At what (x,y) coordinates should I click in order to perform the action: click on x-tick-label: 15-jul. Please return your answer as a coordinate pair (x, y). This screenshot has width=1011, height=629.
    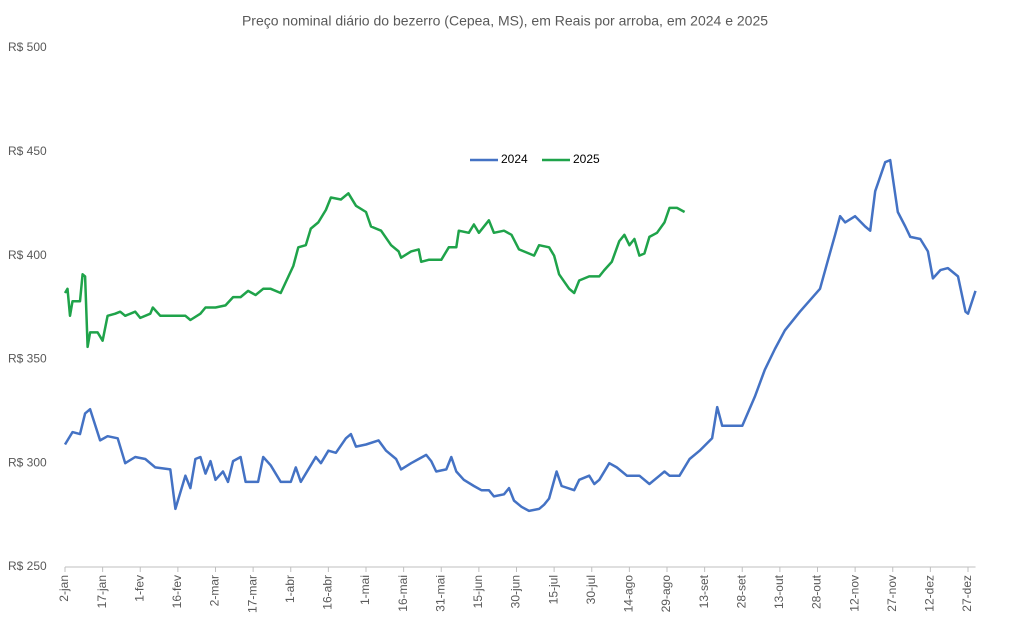
    Looking at the image, I should click on (553, 589).